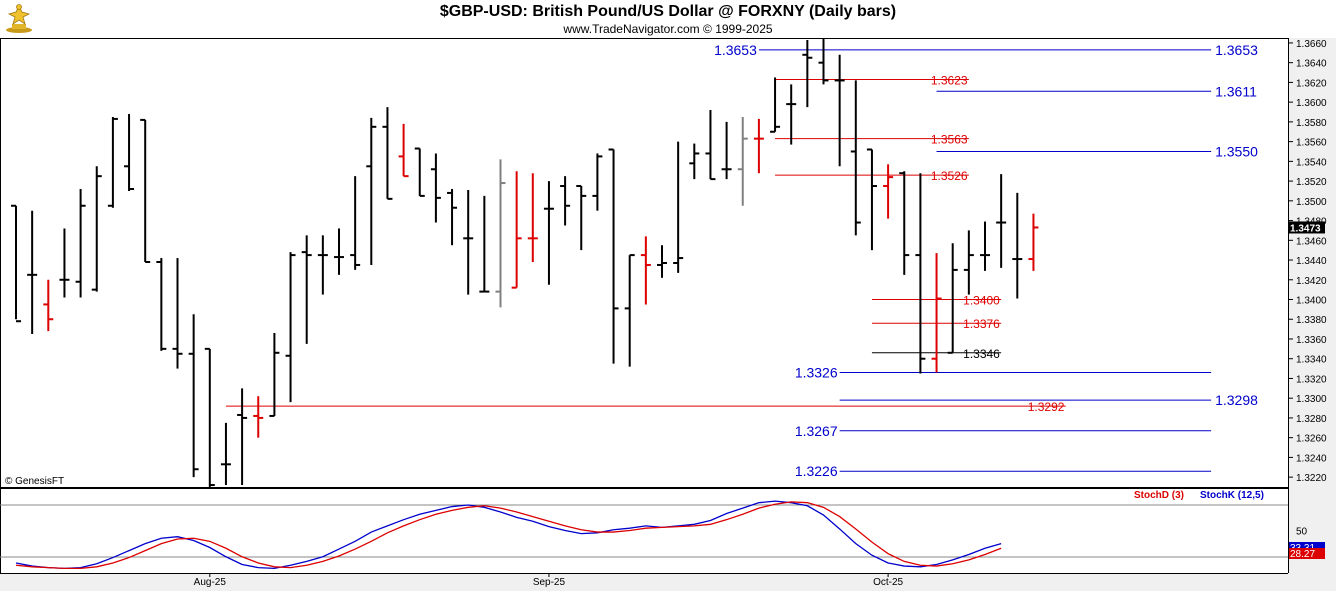 The height and width of the screenshot is (591, 1336). I want to click on y-tick-label: 1.3400, so click(1311, 301).